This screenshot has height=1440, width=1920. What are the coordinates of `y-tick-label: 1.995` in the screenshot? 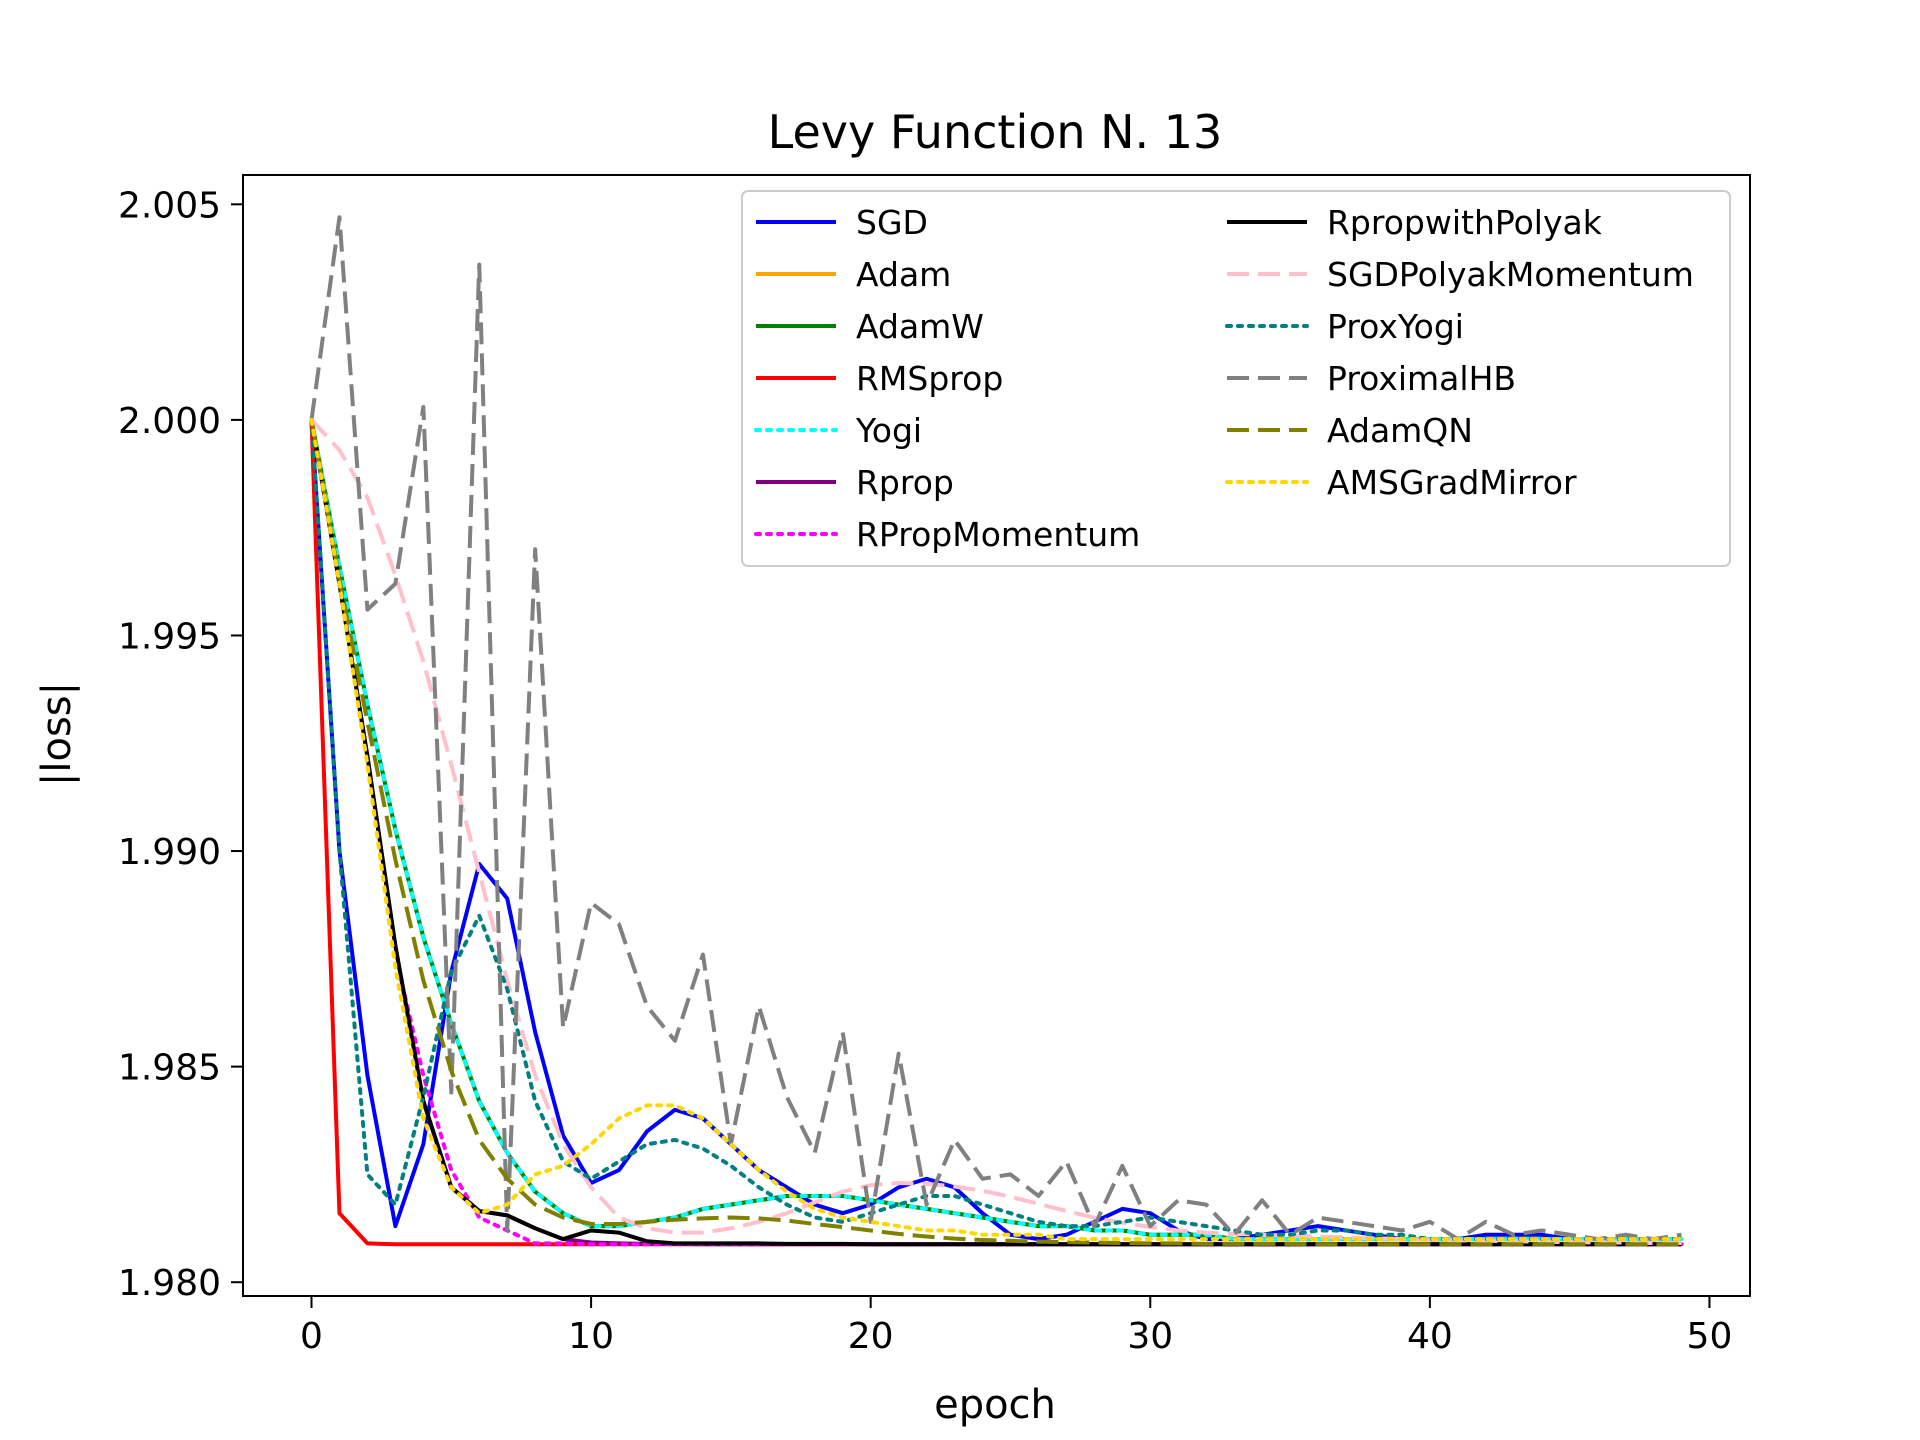 It's located at (169, 636).